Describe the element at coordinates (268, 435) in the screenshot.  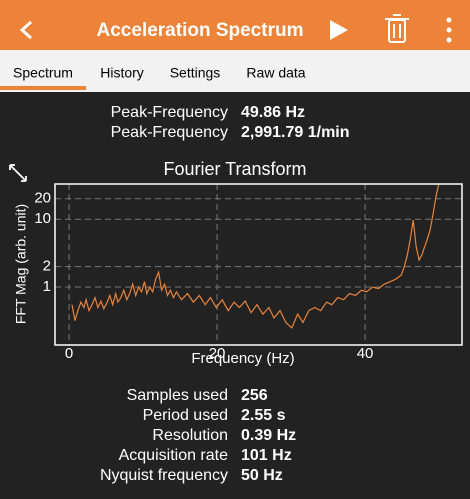
I see `info-value: 0.39 Hz` at that location.